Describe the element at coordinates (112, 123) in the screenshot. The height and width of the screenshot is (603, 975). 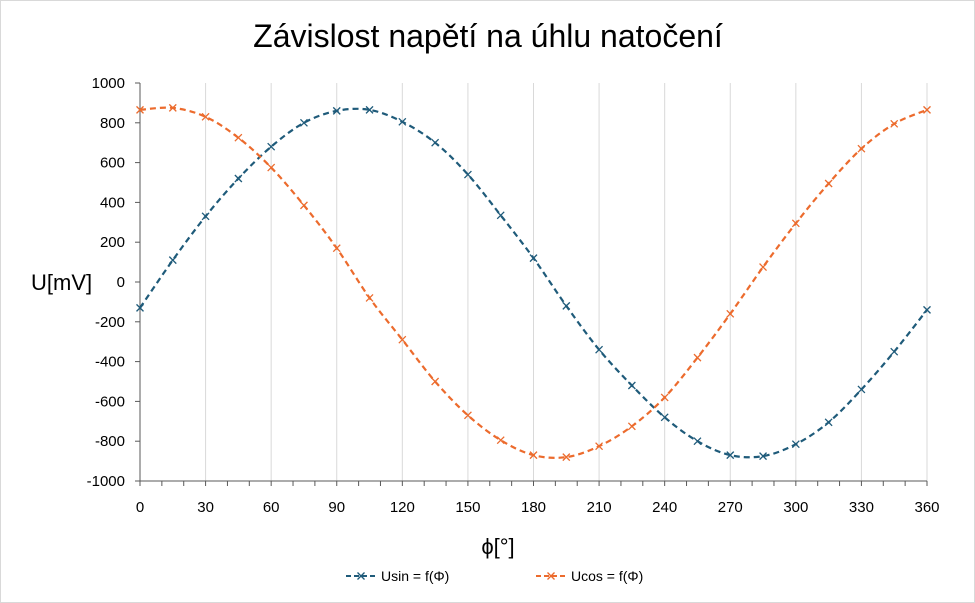
I see `y-tick-label: 800` at that location.